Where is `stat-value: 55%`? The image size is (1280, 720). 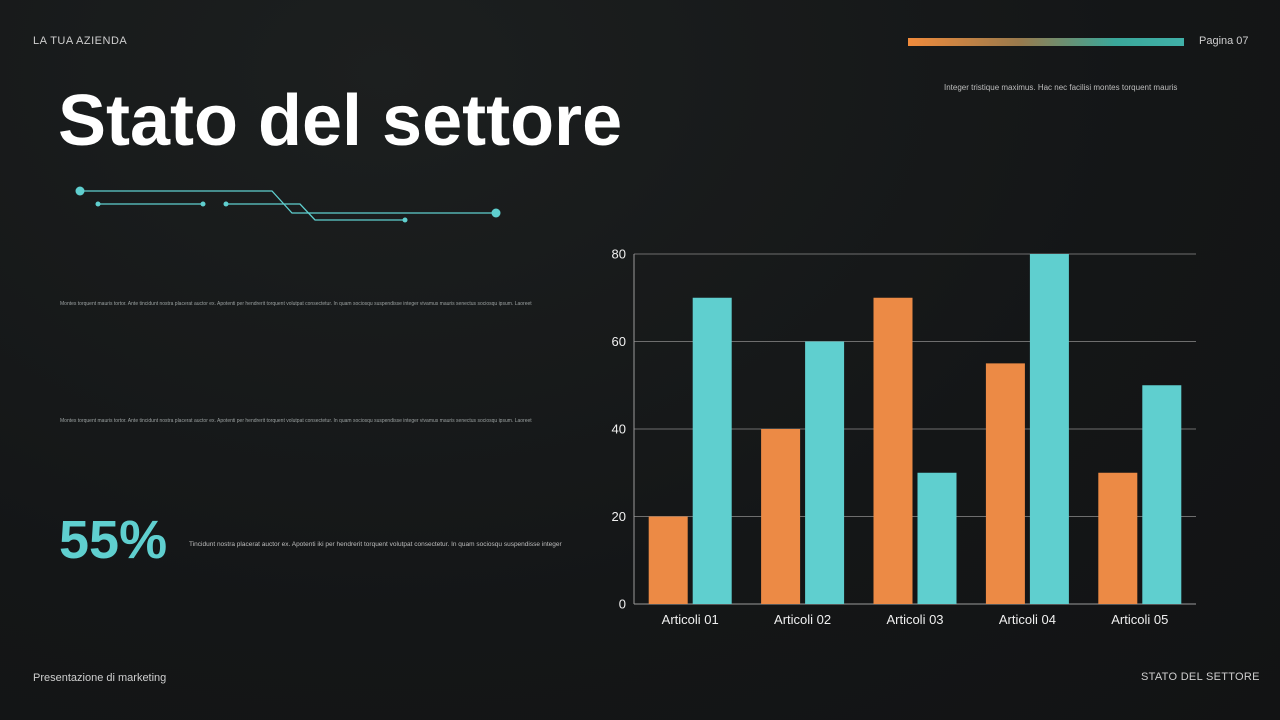
stat-value: 55% is located at coordinates (113, 540).